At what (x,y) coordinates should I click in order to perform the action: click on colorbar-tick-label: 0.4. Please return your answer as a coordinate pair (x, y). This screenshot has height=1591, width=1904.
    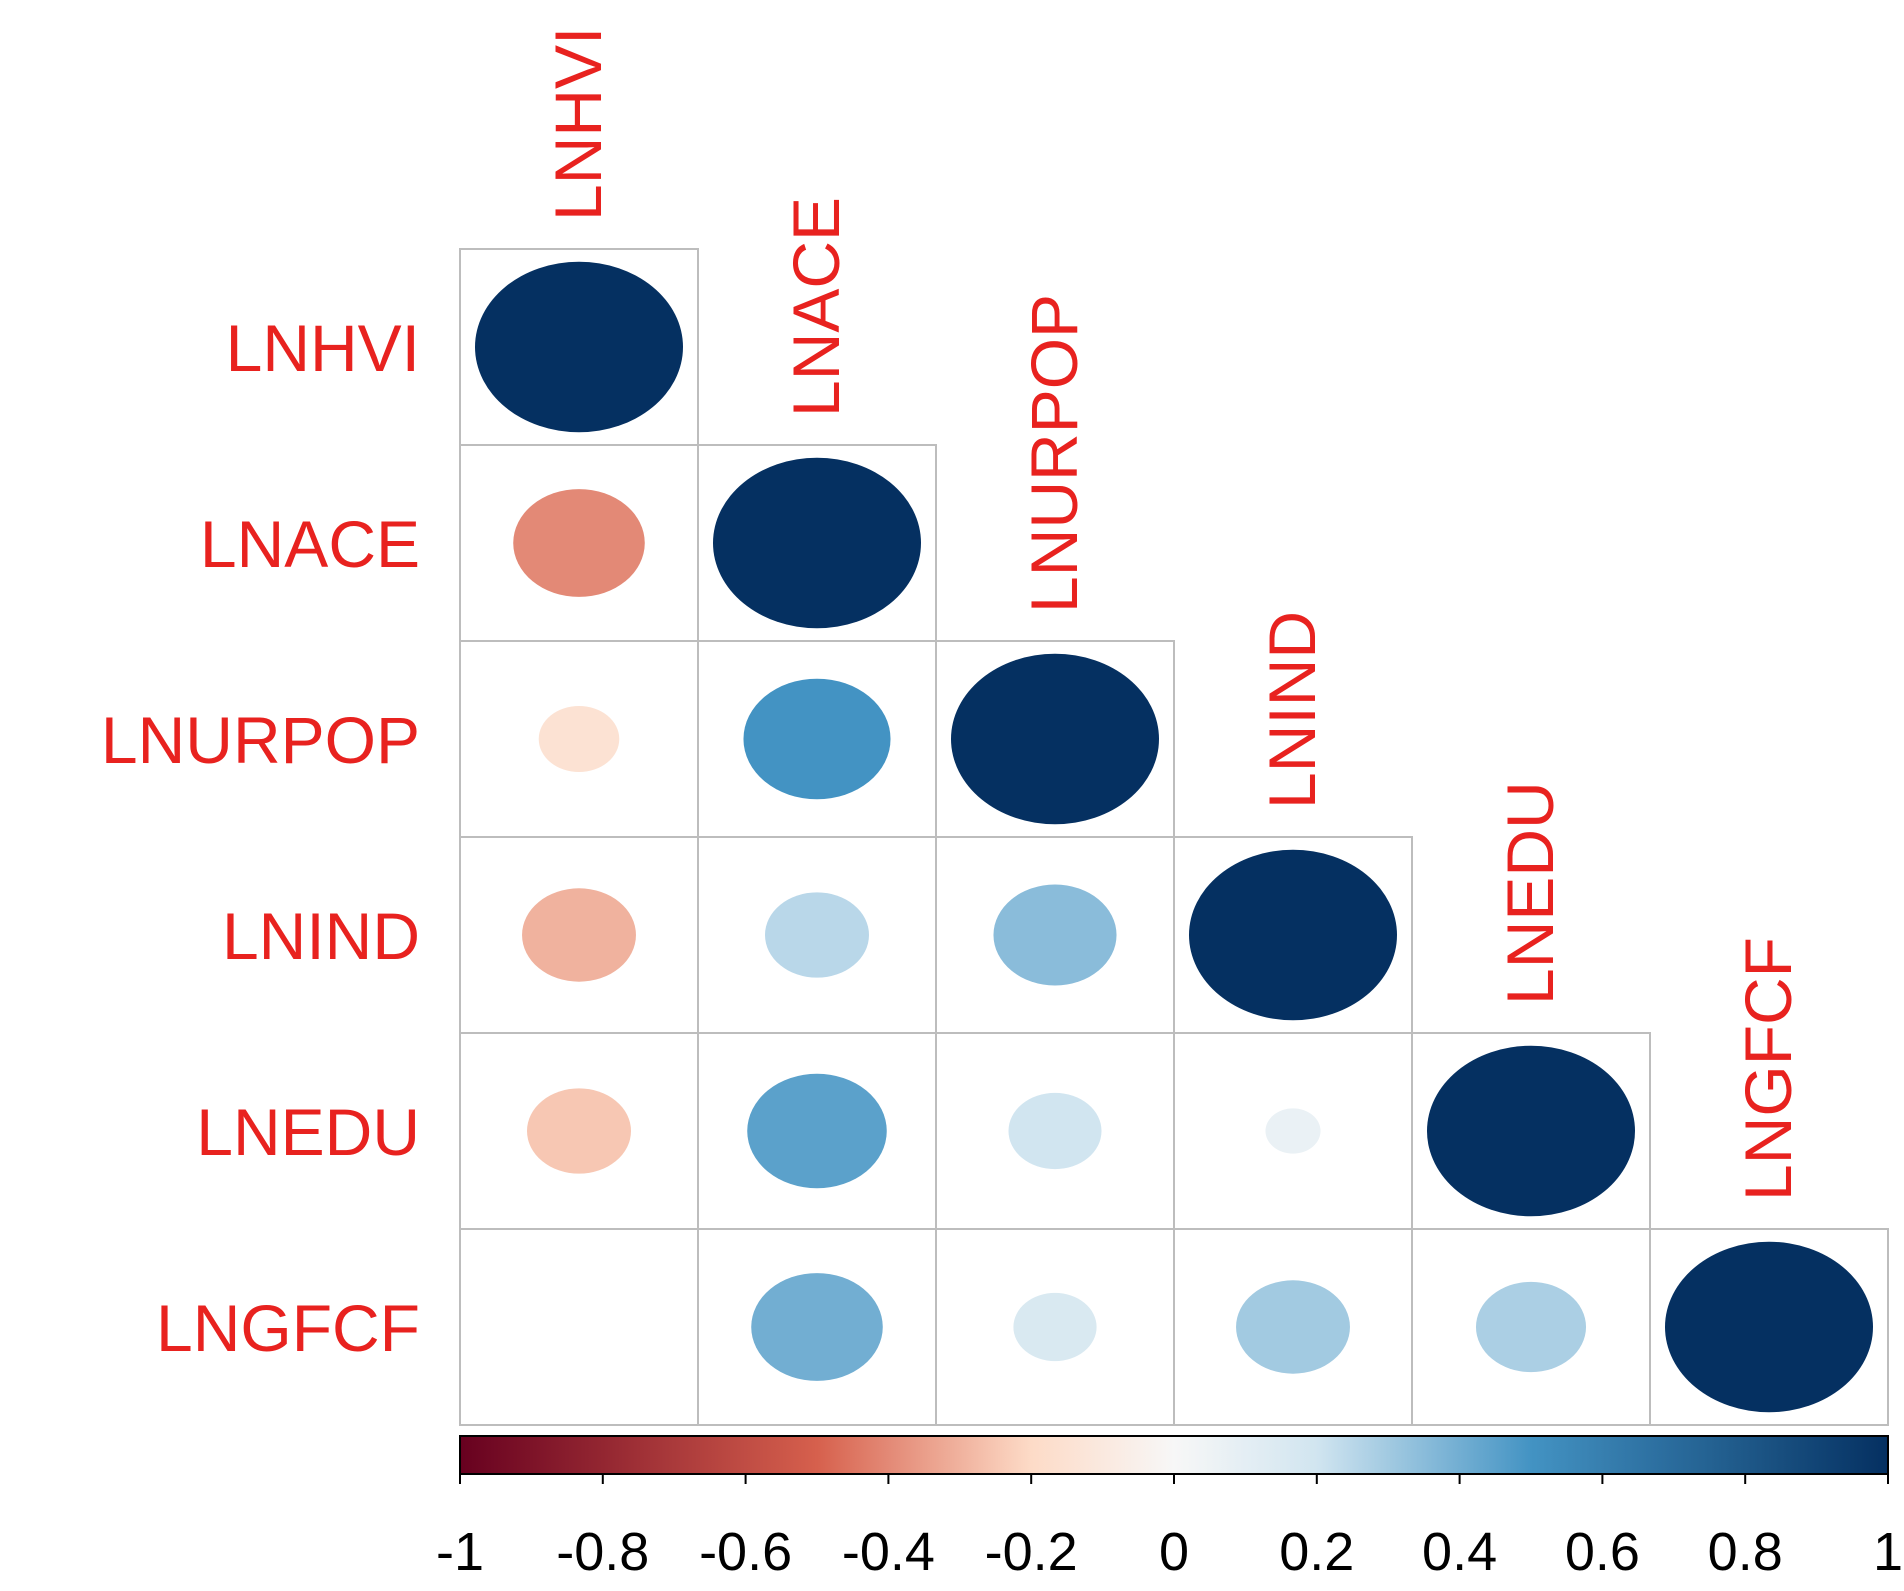
    Looking at the image, I should click on (1459, 1552).